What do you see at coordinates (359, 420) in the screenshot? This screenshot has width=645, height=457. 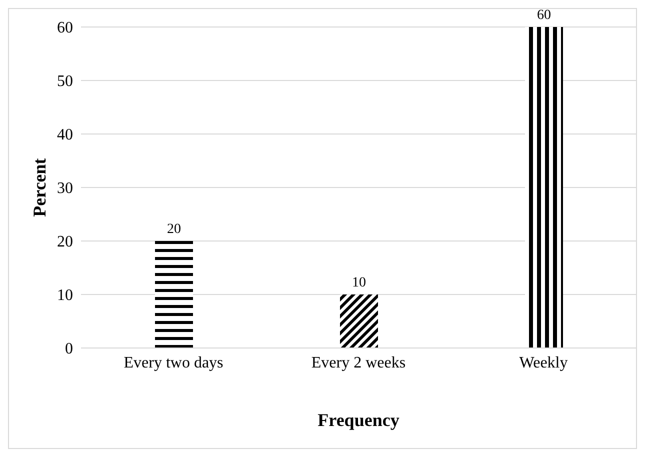 I see `x-axis-title: Frequency` at bounding box center [359, 420].